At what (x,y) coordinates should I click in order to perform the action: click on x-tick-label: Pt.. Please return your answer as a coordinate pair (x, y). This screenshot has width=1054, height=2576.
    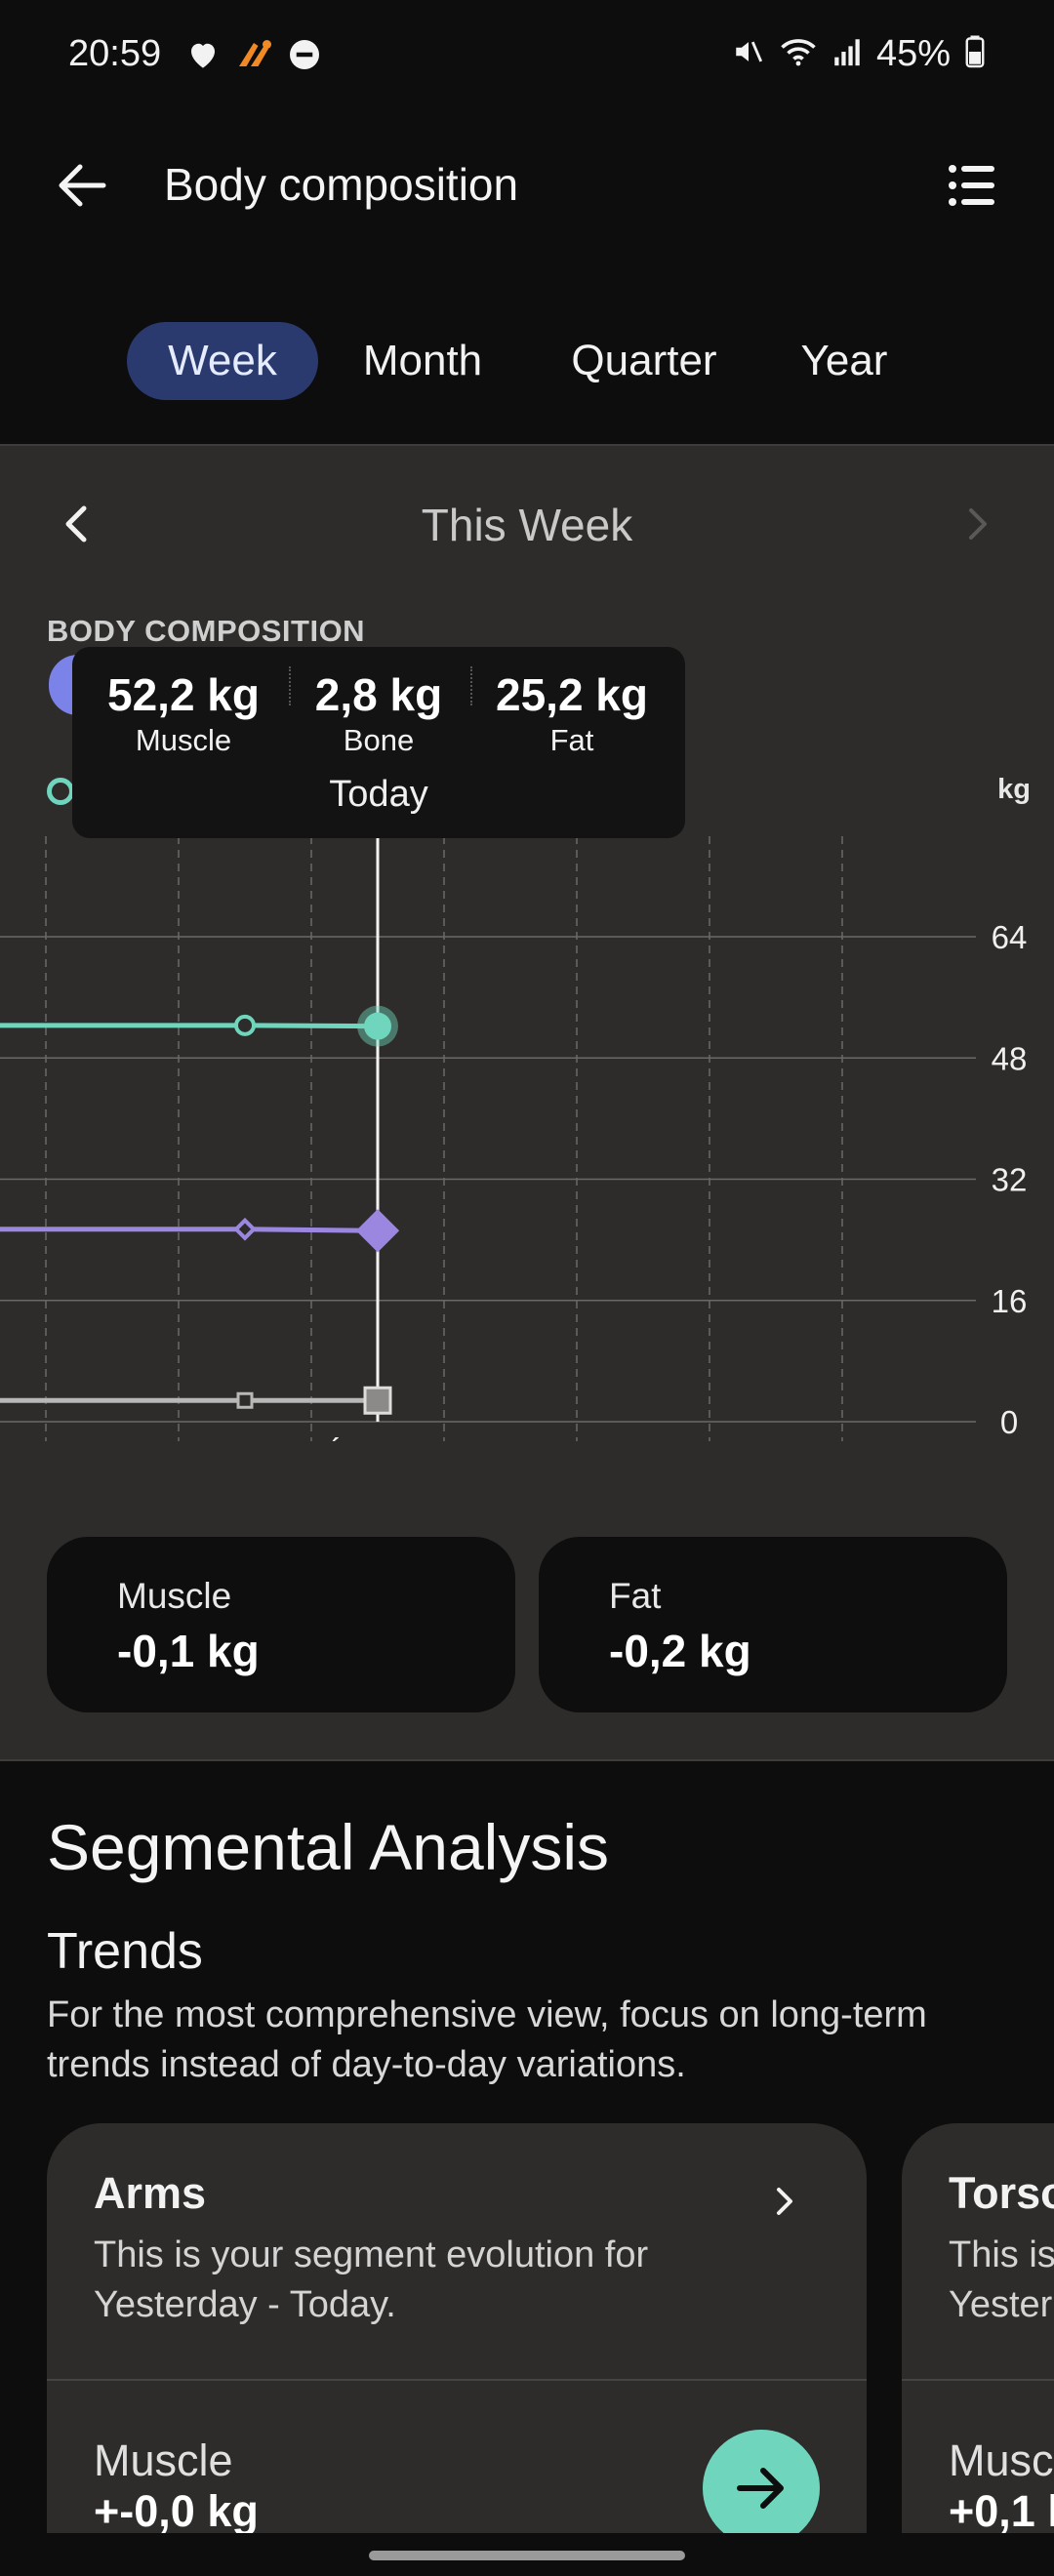
    Looking at the image, I should click on (608, 1439).